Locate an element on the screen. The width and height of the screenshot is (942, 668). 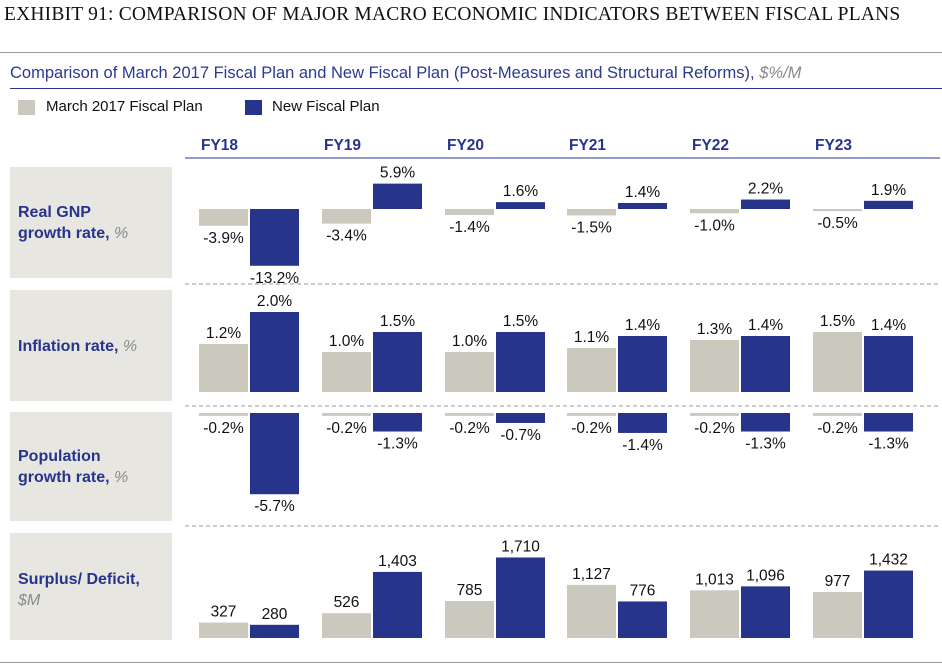
bar-2-fy21-march is located at coordinates (591, 370).